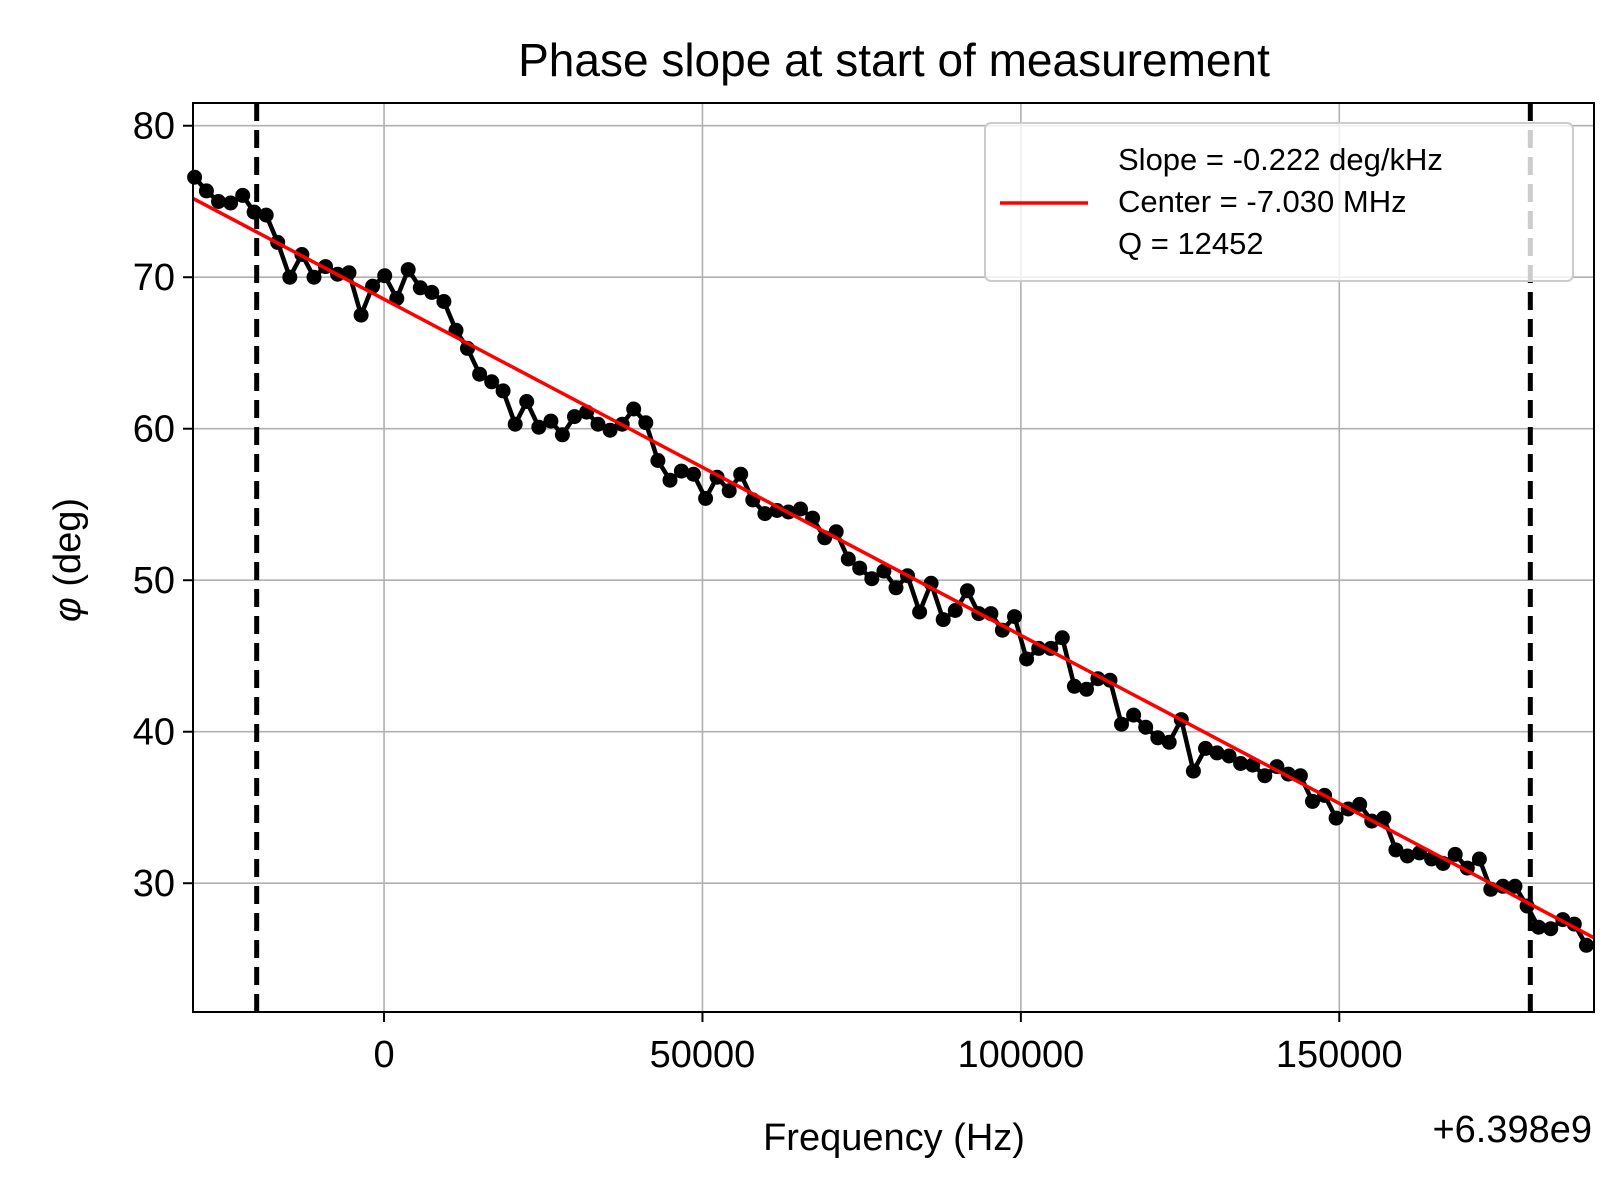 This screenshot has width=1620, height=1186. Describe the element at coordinates (154, 278) in the screenshot. I see `y-tick-label: 70` at that location.